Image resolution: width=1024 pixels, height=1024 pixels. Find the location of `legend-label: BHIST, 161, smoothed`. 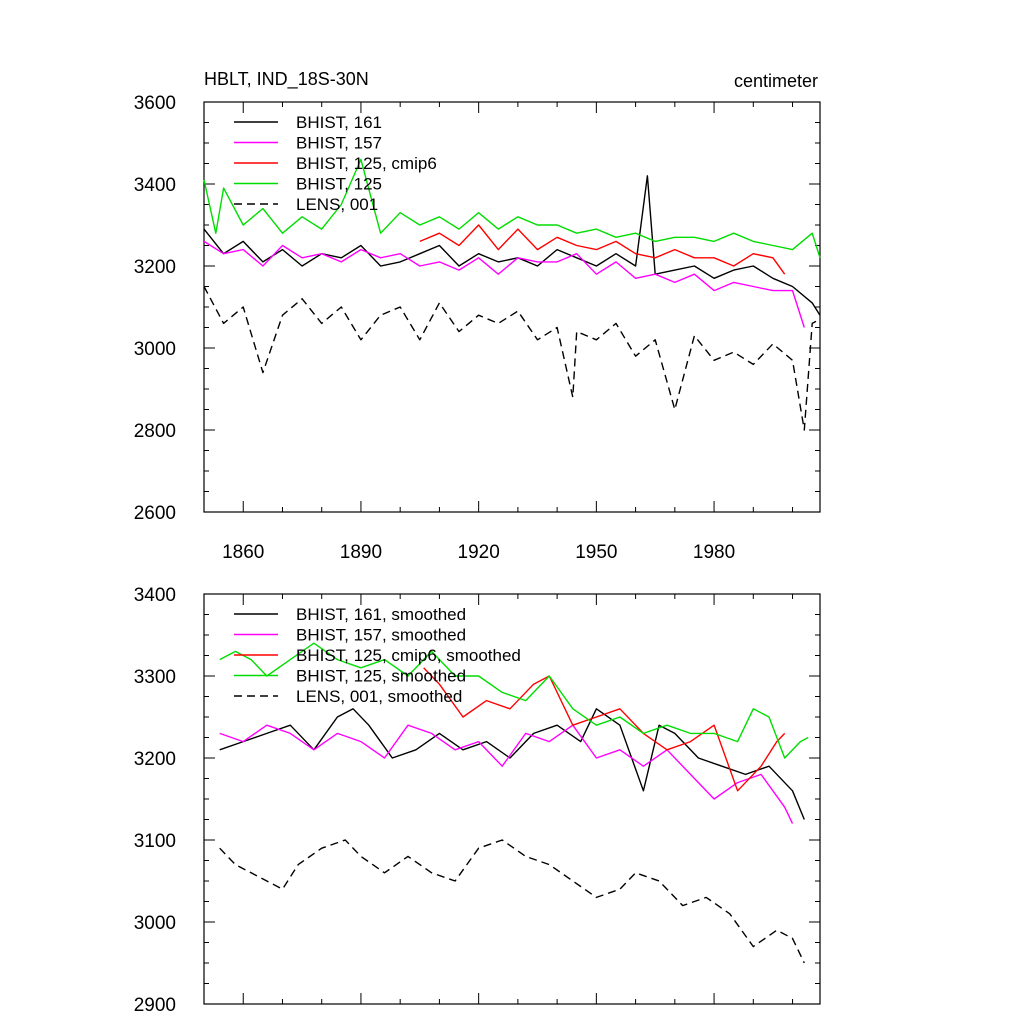

legend-label: BHIST, 161, smoothed is located at coordinates (381, 614).